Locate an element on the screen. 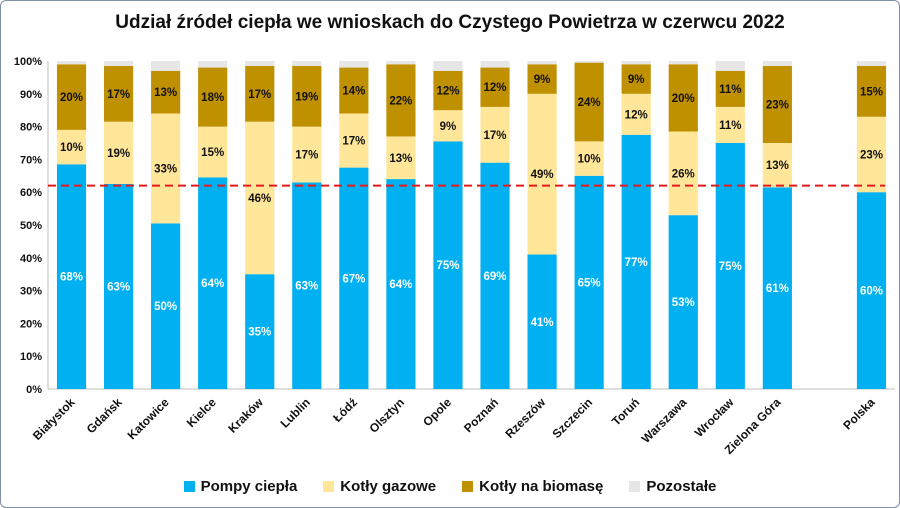  data-label: 26% is located at coordinates (683, 174).